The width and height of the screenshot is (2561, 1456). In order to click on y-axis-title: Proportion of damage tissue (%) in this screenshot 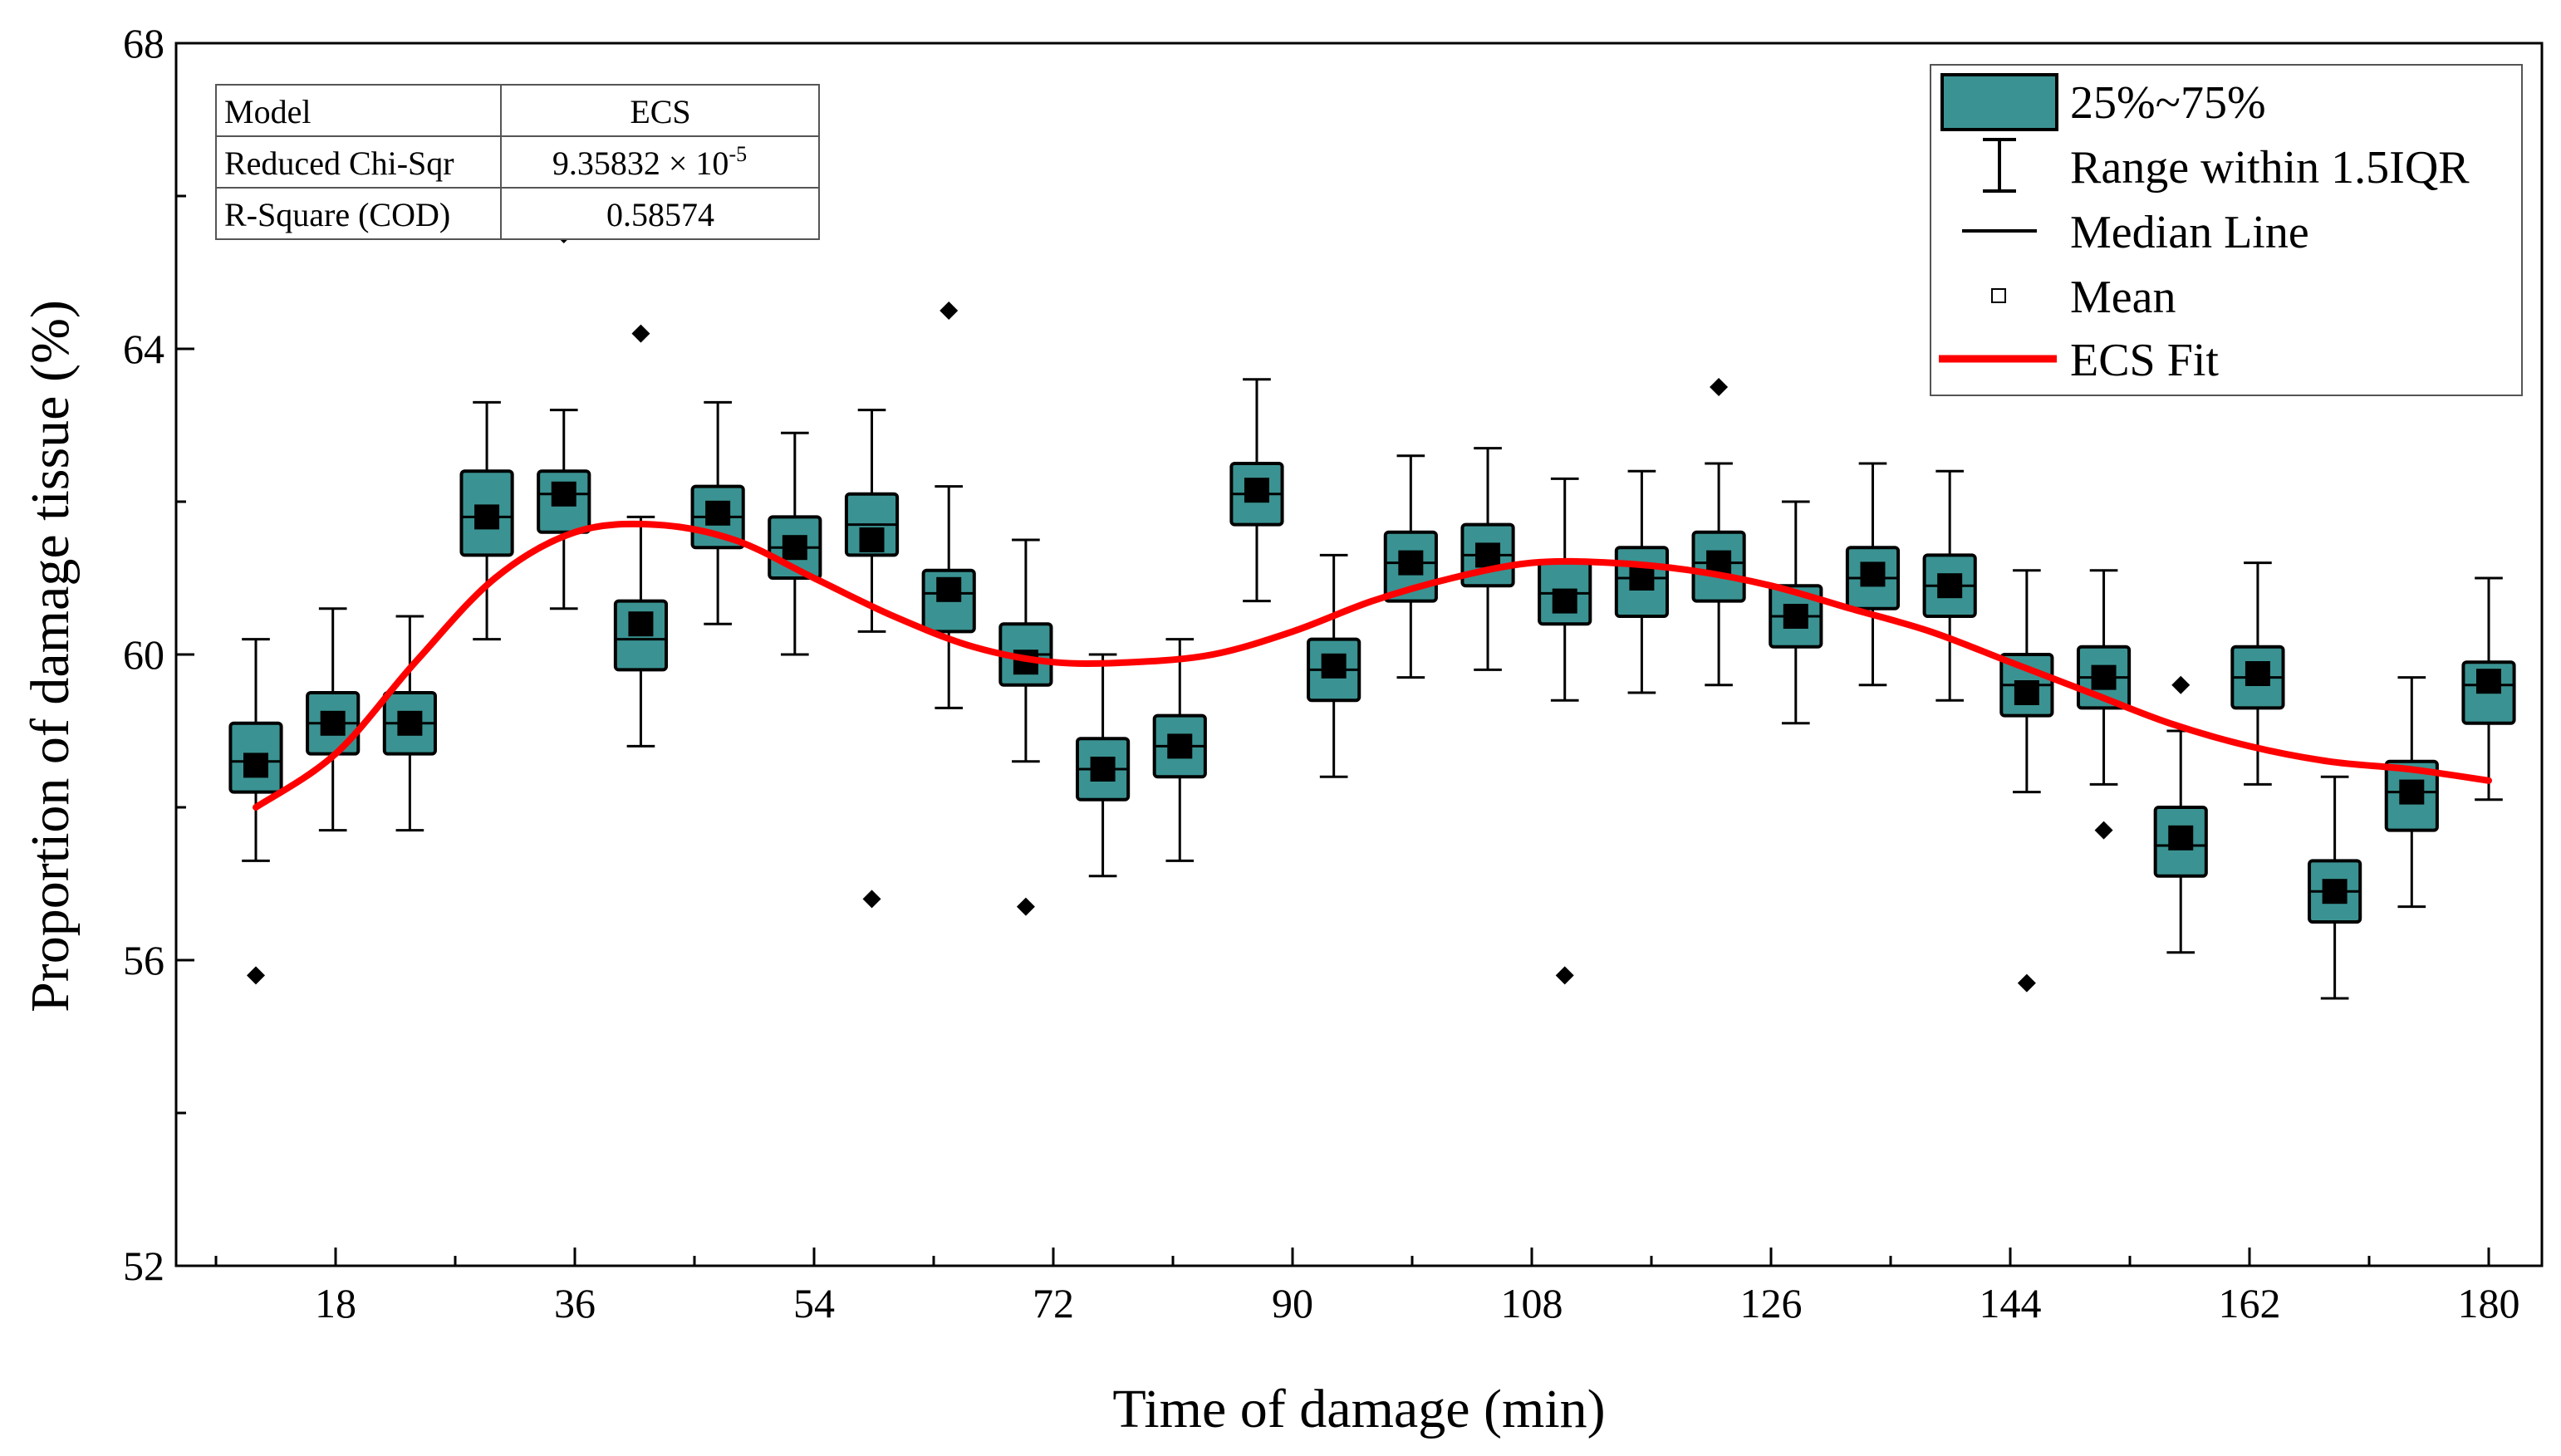, I will do `click(50, 656)`.